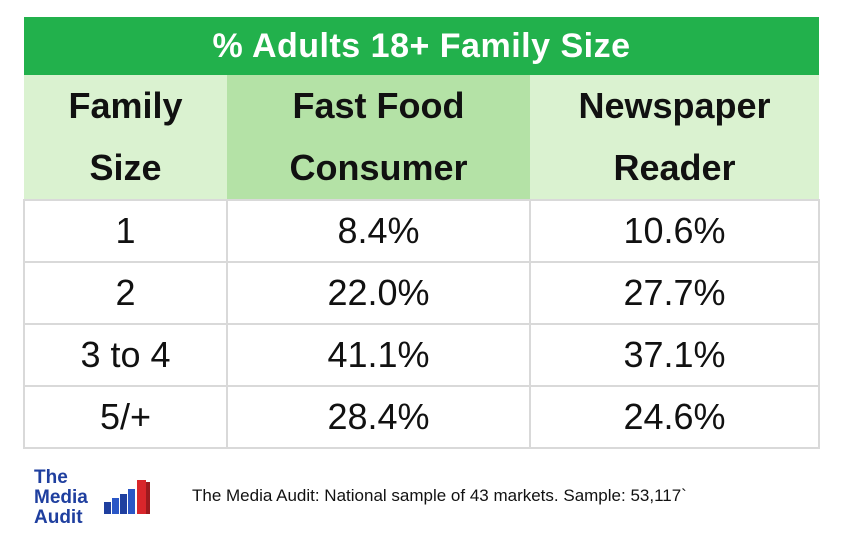 Image resolution: width=850 pixels, height=538 pixels. I want to click on table-cell: 41.1%, so click(378, 355).